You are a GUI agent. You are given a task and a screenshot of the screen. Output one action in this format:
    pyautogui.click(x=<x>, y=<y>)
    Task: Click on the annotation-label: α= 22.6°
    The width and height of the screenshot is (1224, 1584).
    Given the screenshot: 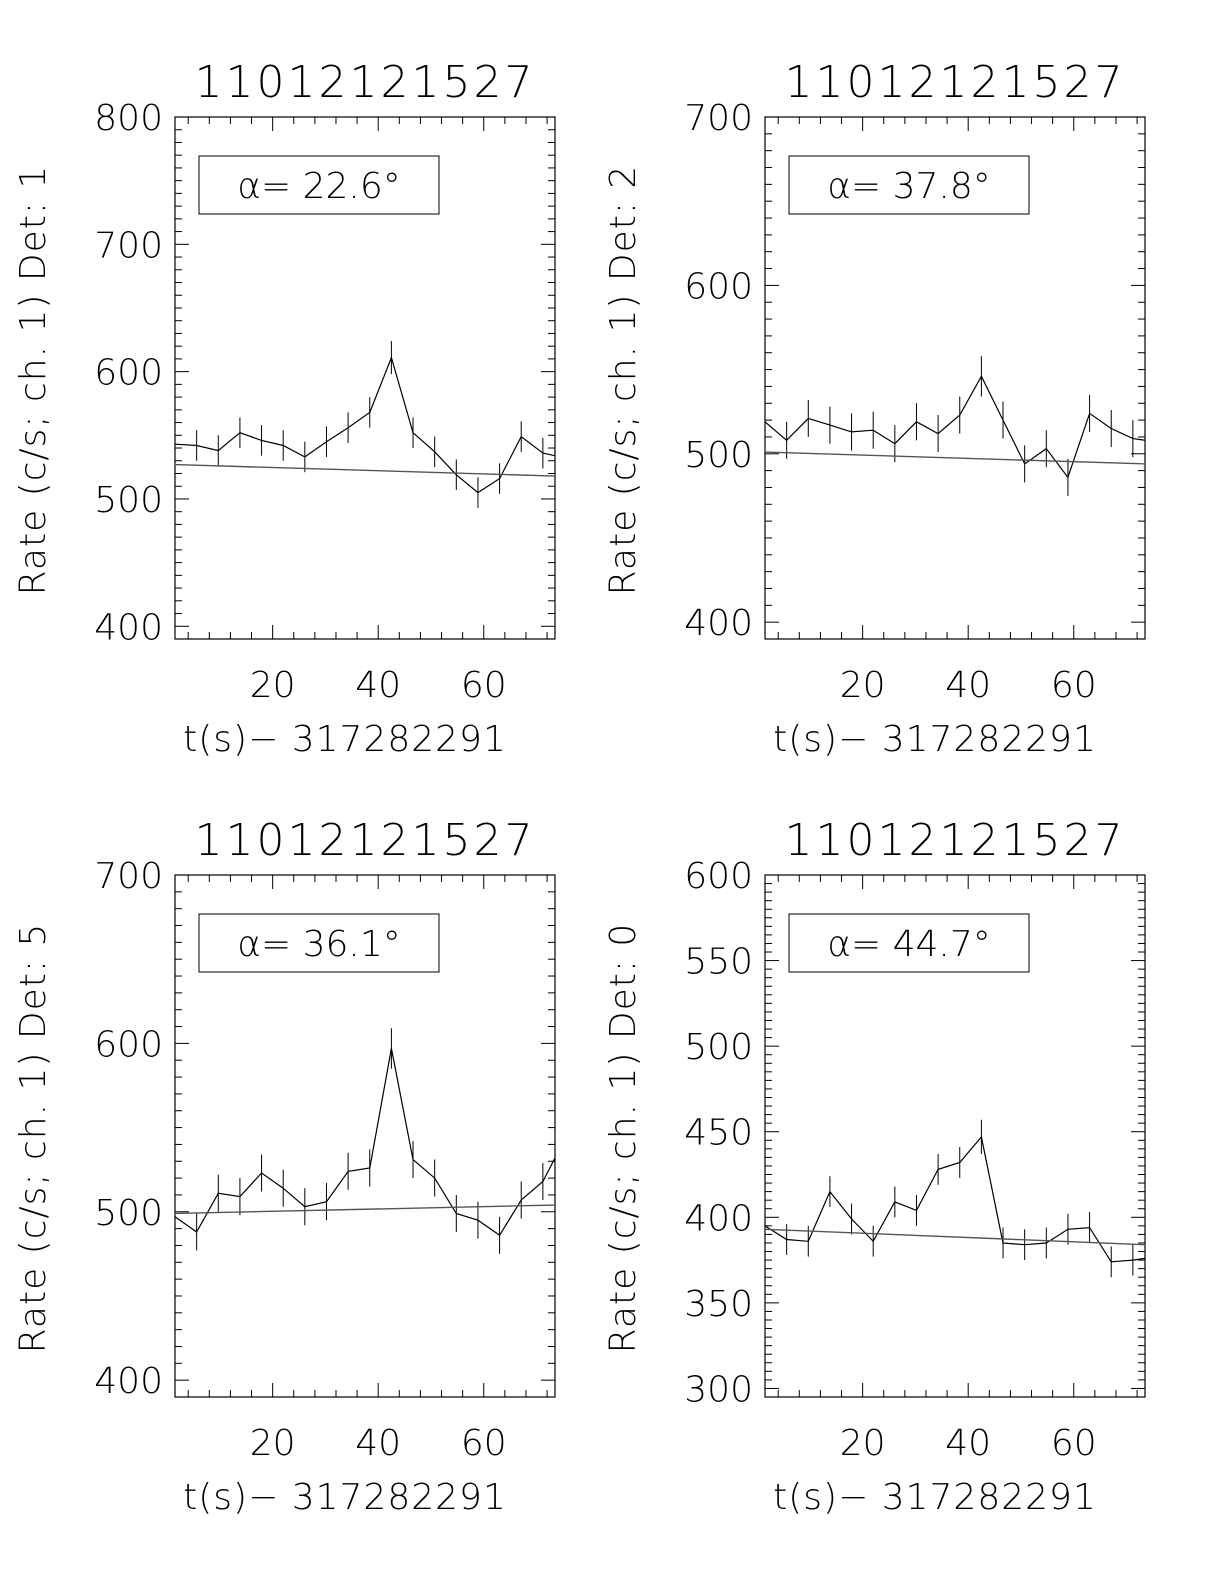 What is the action you would take?
    pyautogui.click(x=319, y=186)
    